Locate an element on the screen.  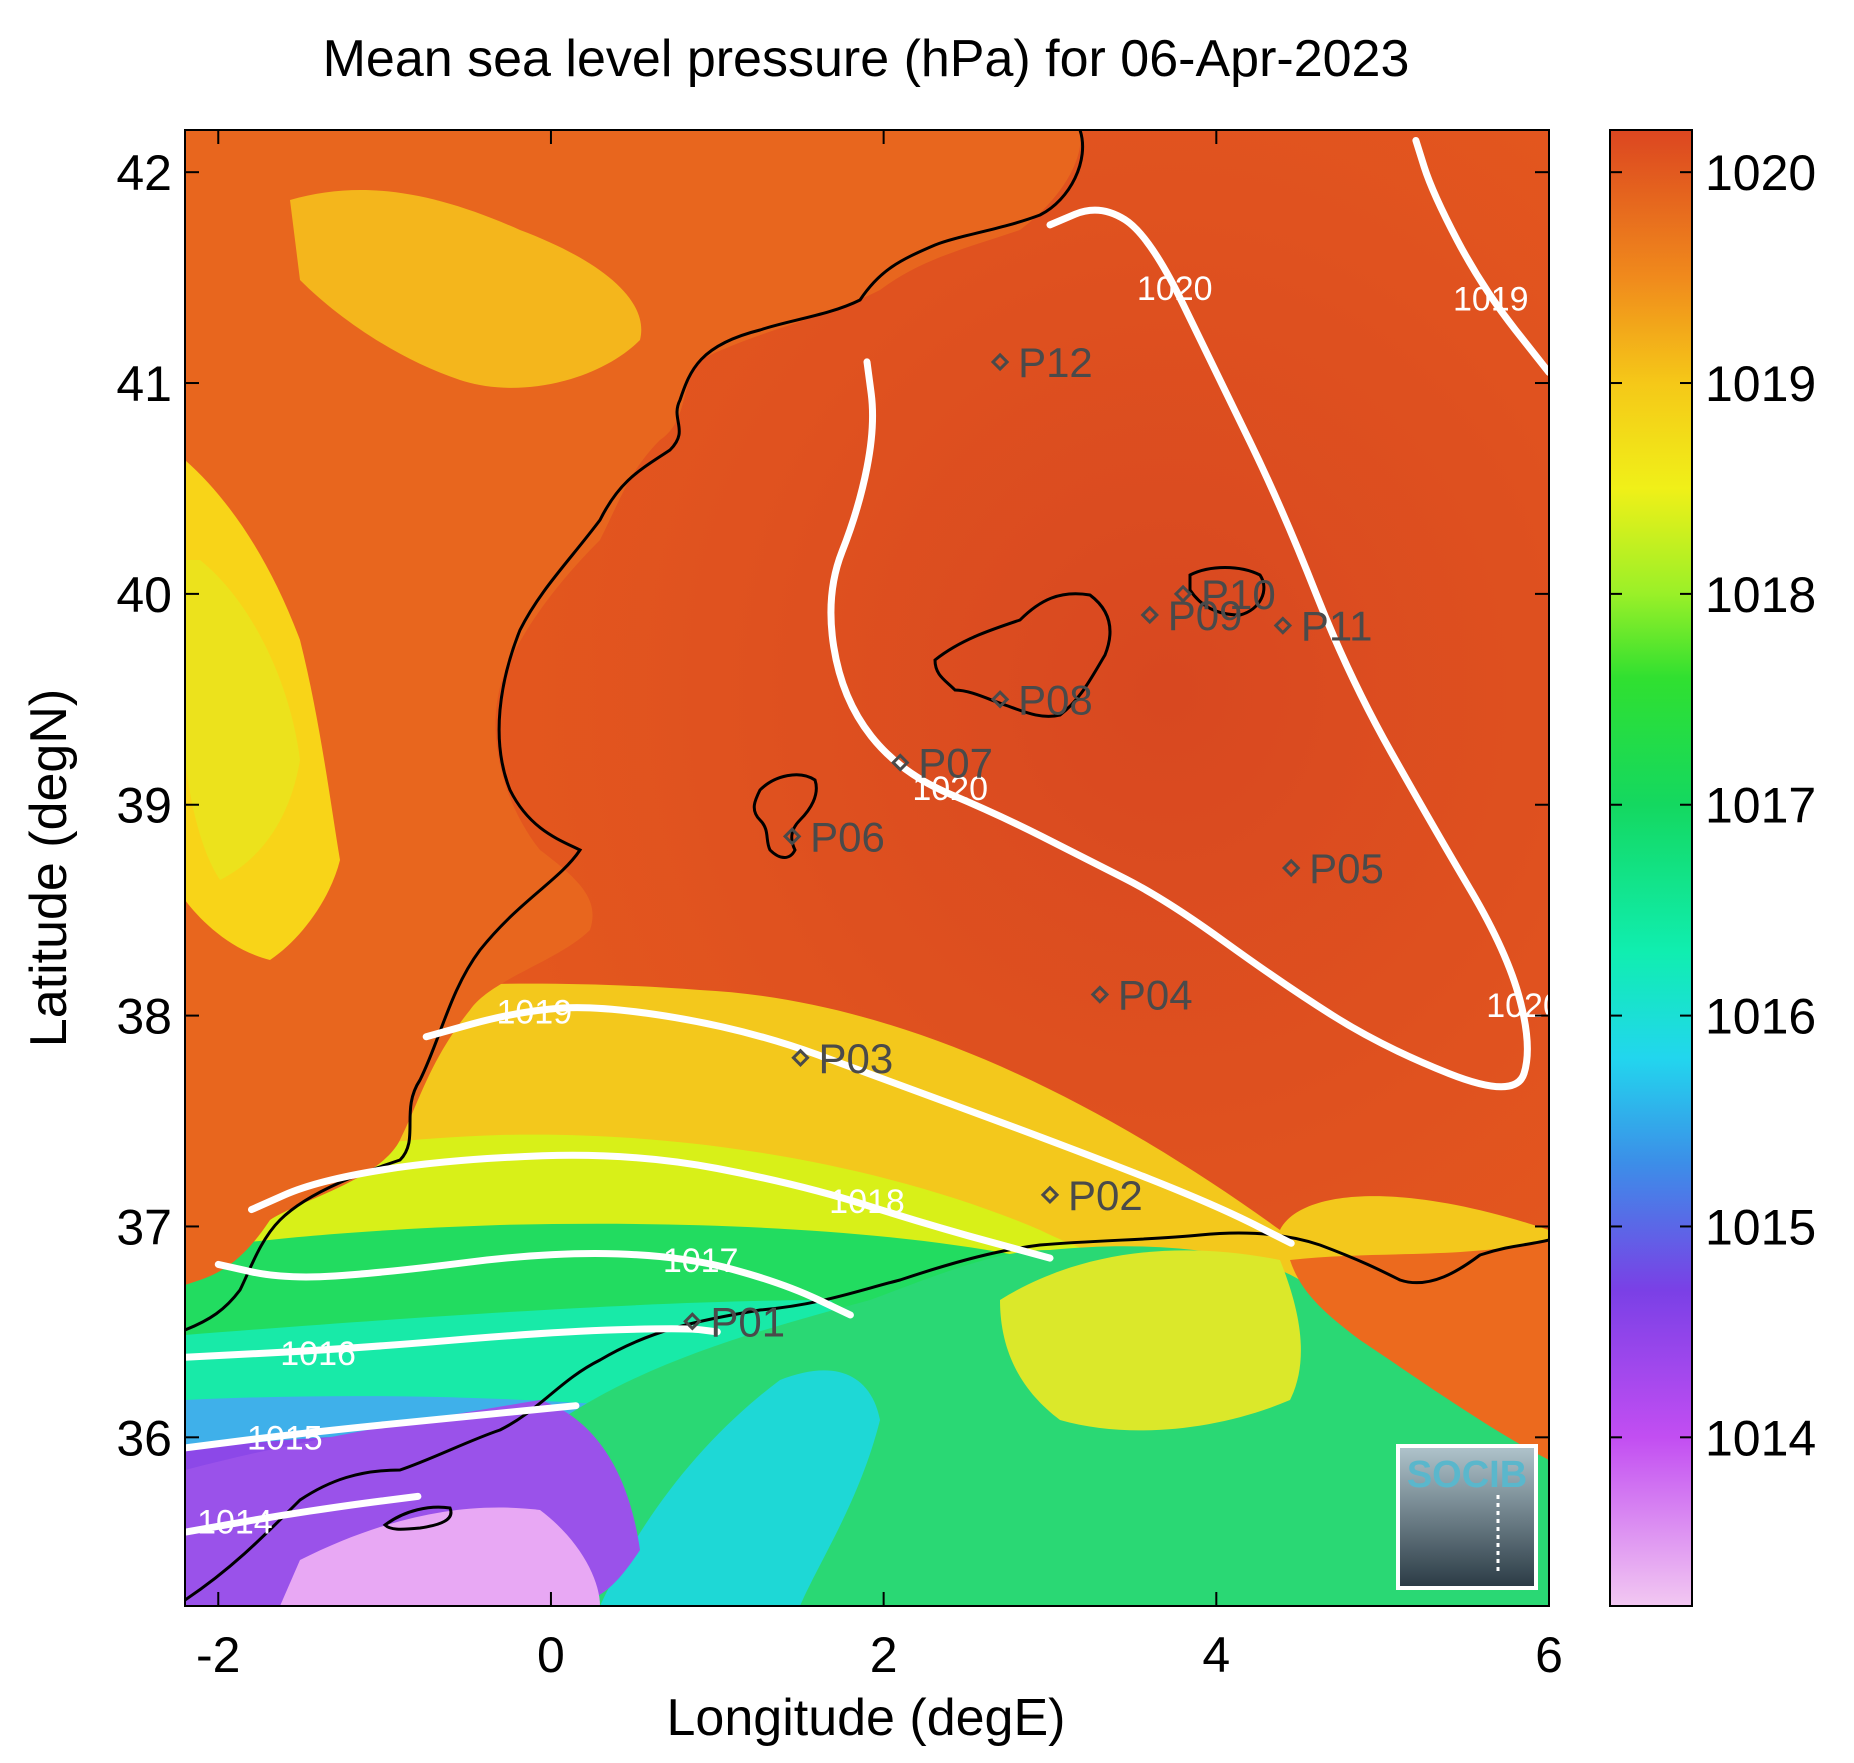
colorbar-tick-label: 1018 is located at coordinates (1760, 595).